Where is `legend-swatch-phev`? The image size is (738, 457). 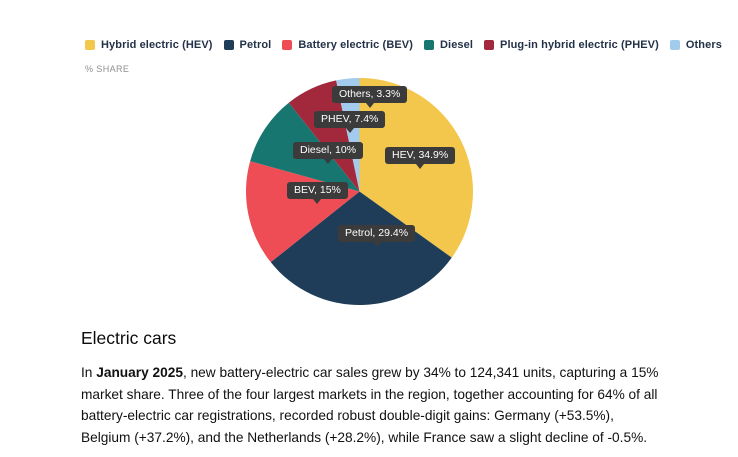 legend-swatch-phev is located at coordinates (489, 45).